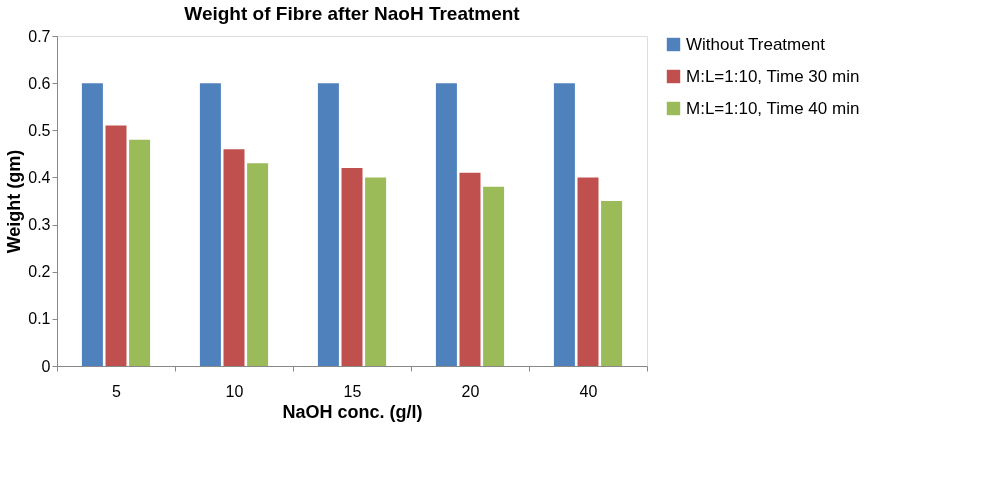  I want to click on legend-label: M:L=1:10, Time 40 min, so click(773, 108).